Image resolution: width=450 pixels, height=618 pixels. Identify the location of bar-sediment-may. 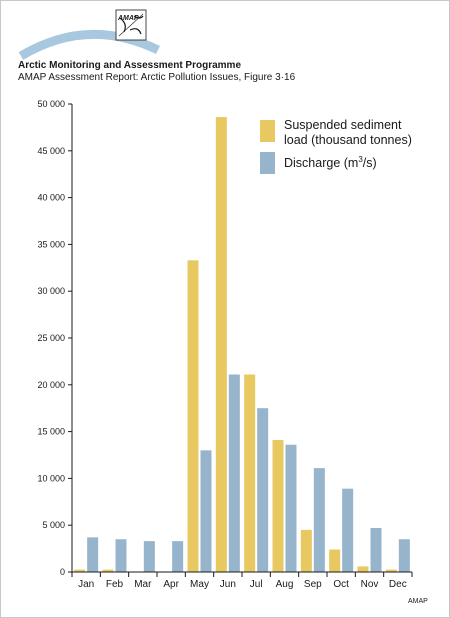
(193, 416).